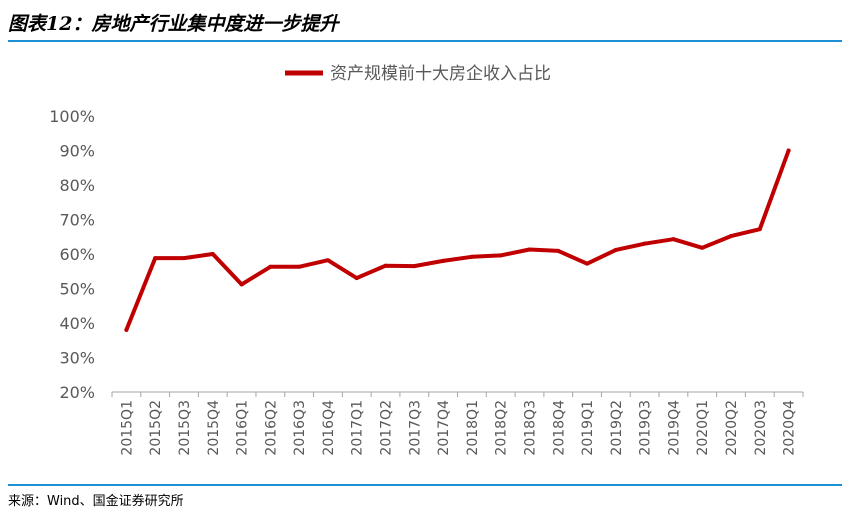  Describe the element at coordinates (387, 428) in the screenshot. I see `x-tick-label: 2017Q2` at that location.